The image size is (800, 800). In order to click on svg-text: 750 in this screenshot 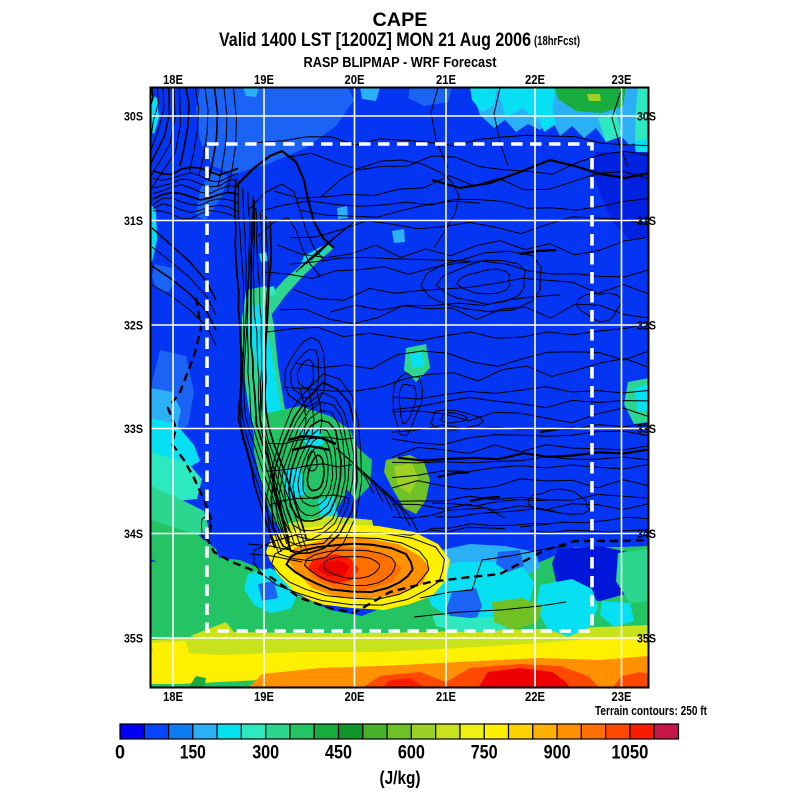, I will do `click(484, 753)`.